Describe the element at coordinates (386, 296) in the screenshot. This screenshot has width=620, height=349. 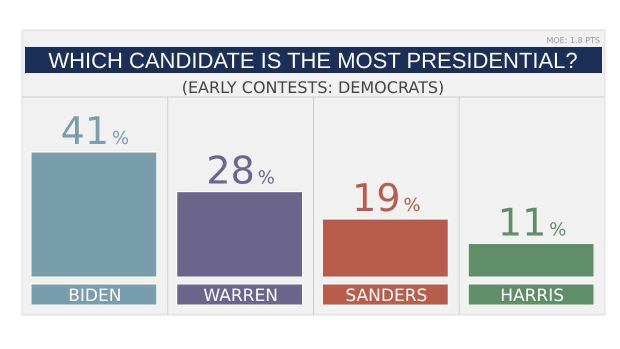
I see `x-tick-label: SANDERS` at that location.